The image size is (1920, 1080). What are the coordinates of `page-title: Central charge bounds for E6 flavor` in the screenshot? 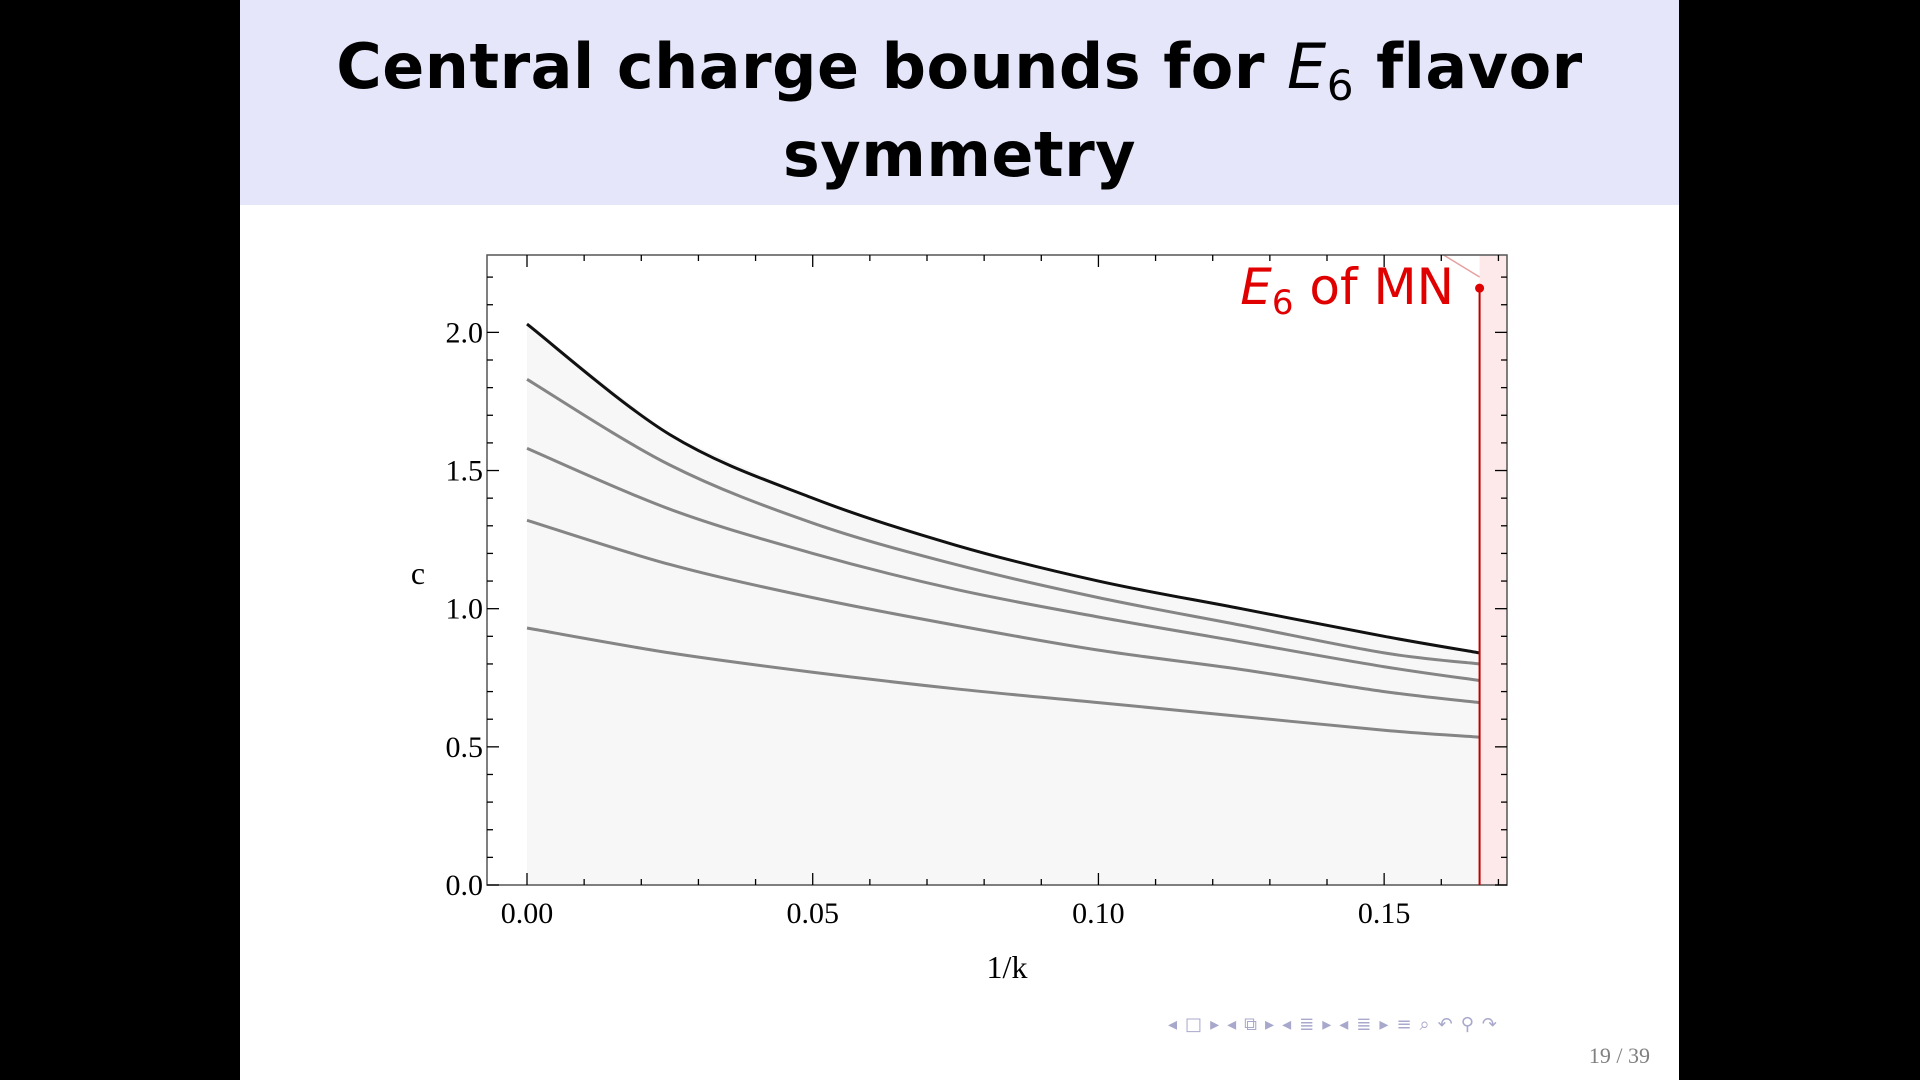 It's located at (959, 70).